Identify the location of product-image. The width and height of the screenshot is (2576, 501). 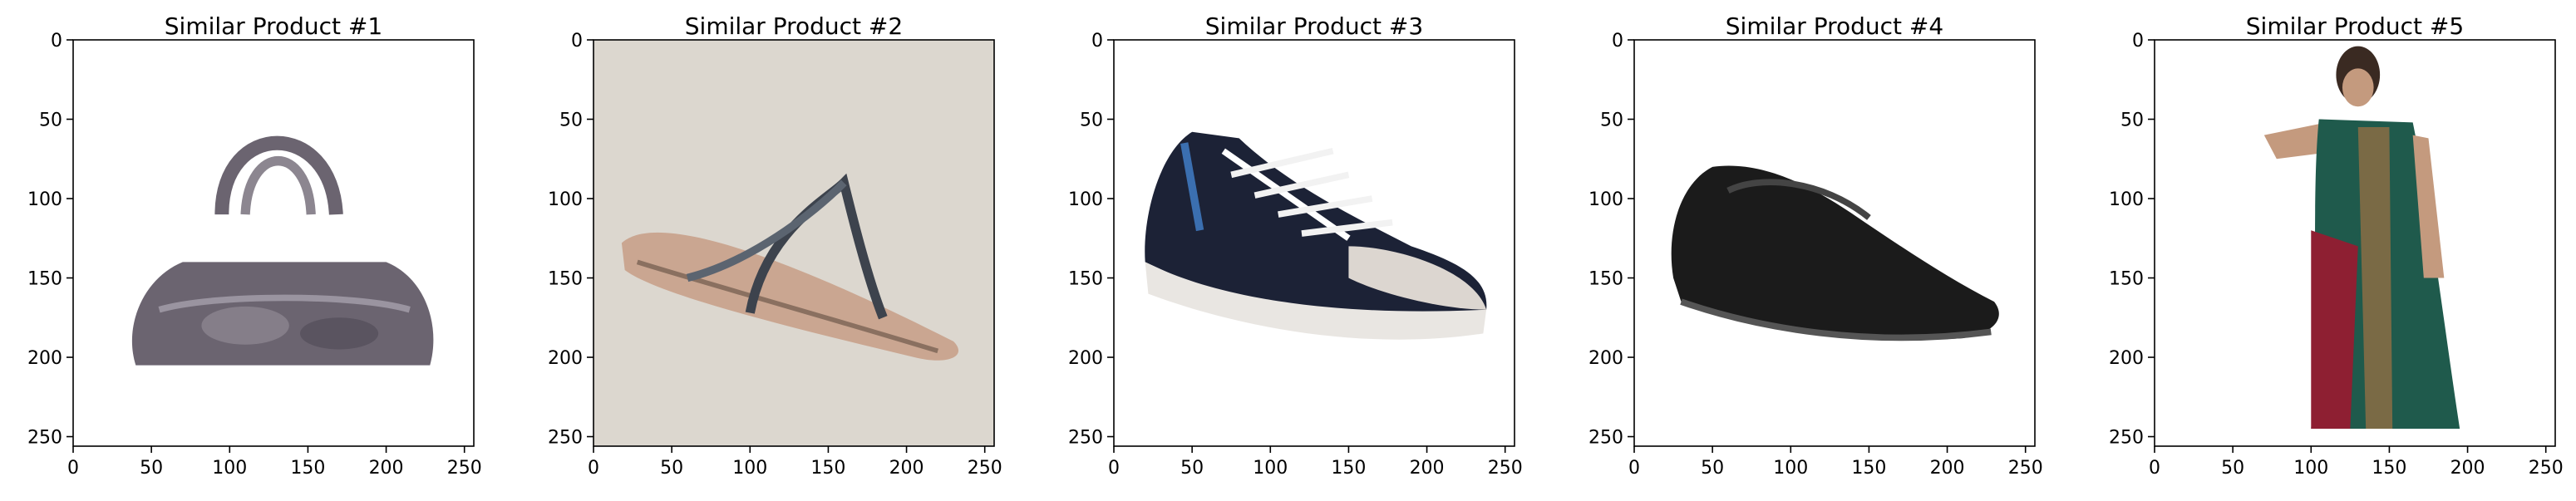
(273, 243).